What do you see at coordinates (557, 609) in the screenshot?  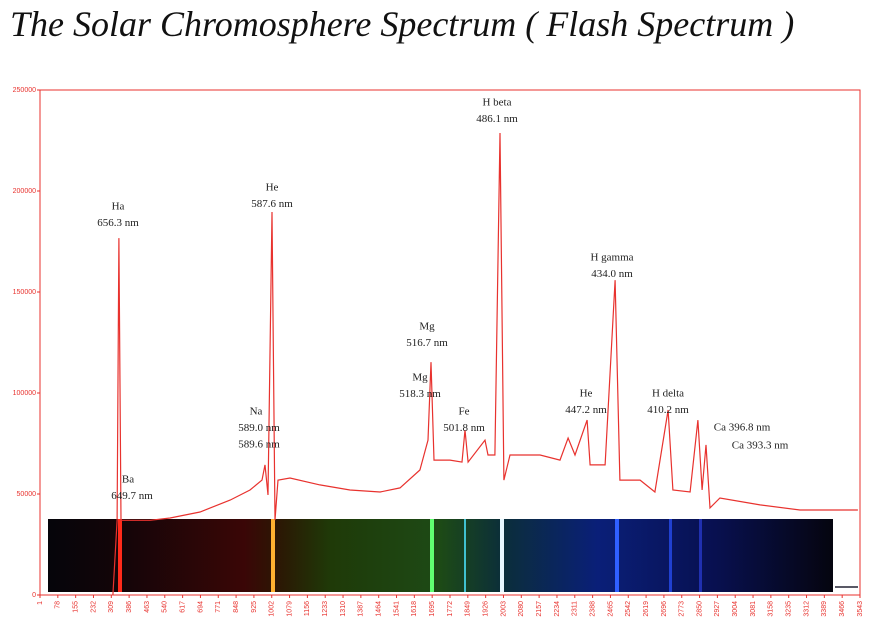 I see `x-tick-label: 2234` at bounding box center [557, 609].